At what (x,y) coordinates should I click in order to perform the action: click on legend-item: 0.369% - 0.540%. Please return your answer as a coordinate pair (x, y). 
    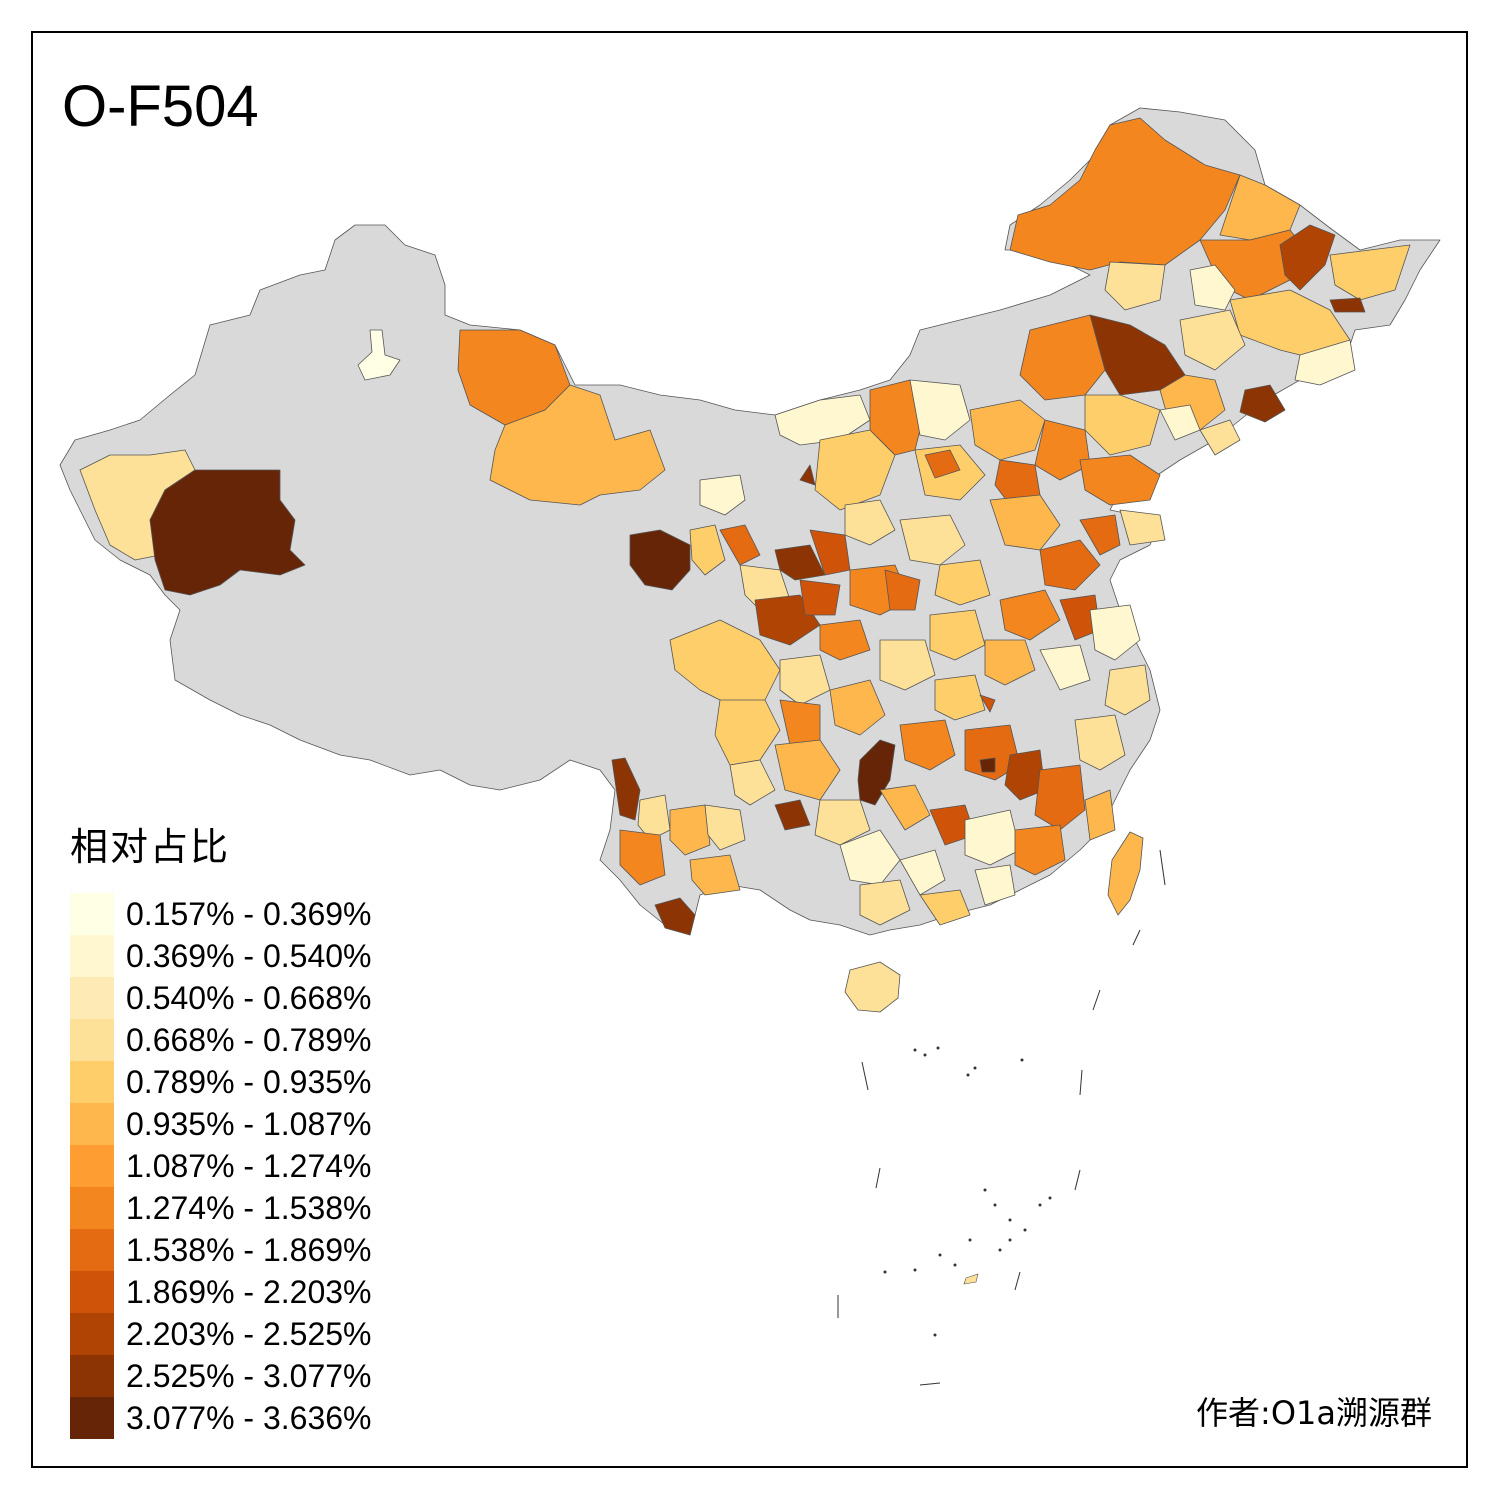
    Looking at the image, I should click on (221, 956).